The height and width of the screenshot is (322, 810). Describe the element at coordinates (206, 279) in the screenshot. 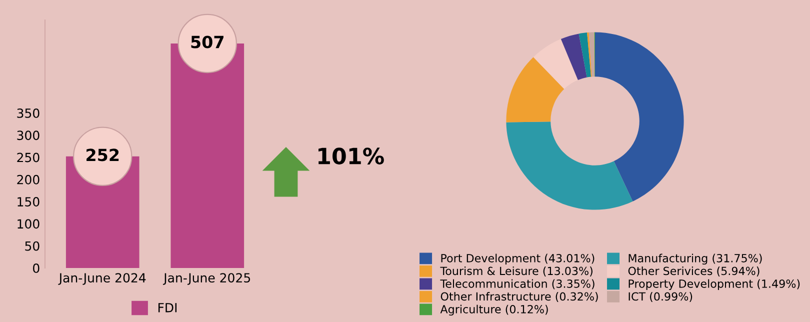

I see `x-tick-label: Jan-June 2025` at that location.